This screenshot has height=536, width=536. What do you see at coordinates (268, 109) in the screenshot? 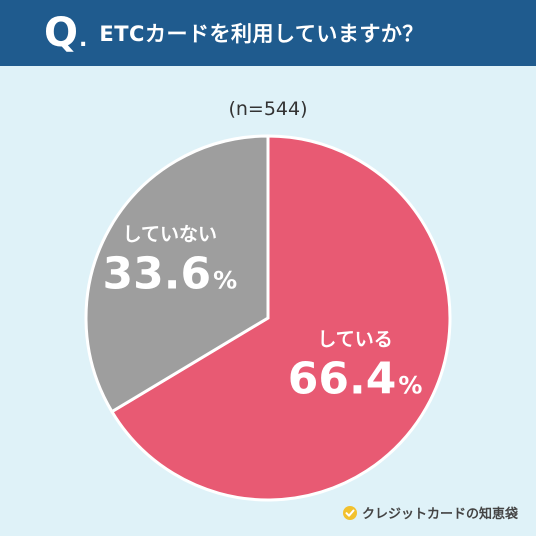
I see `sample-size: (n=544)` at bounding box center [268, 109].